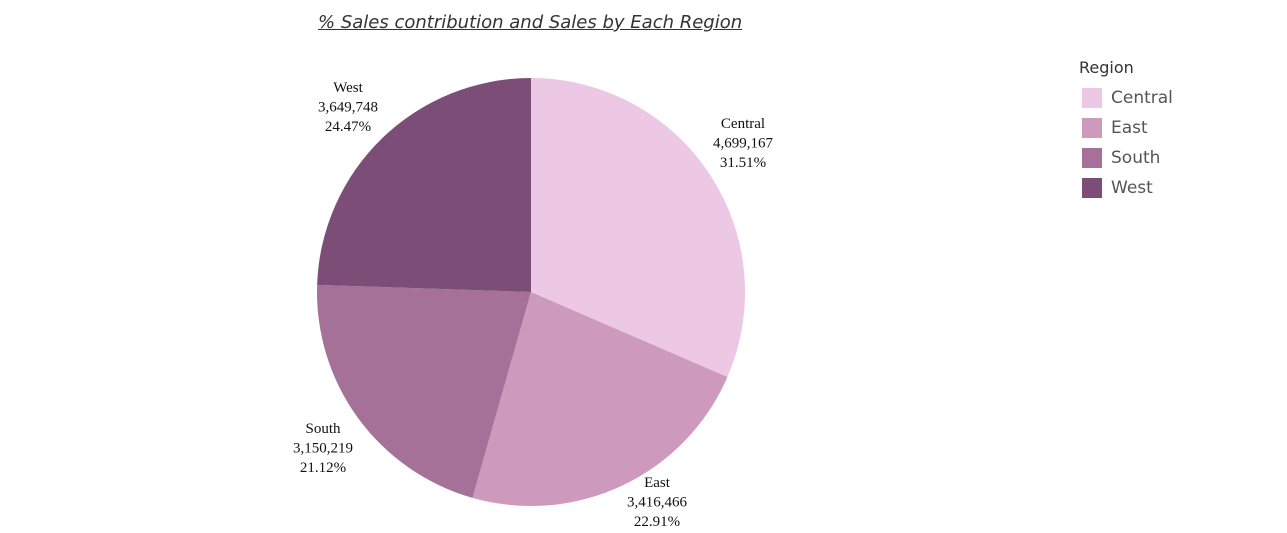 The width and height of the screenshot is (1287, 533). I want to click on pie-slice-east, so click(600, 399).